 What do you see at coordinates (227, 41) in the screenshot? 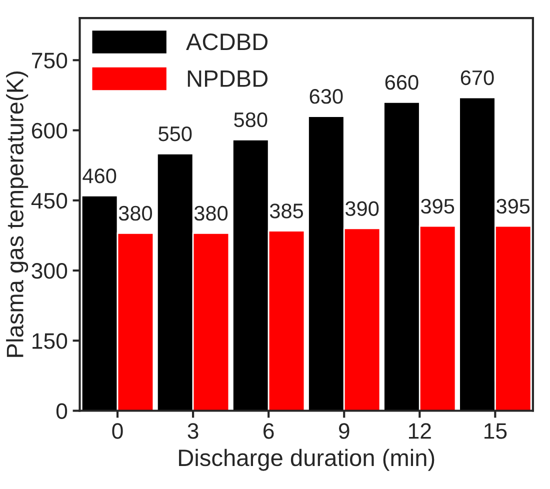
I see `legend-label: ACDBD` at bounding box center [227, 41].